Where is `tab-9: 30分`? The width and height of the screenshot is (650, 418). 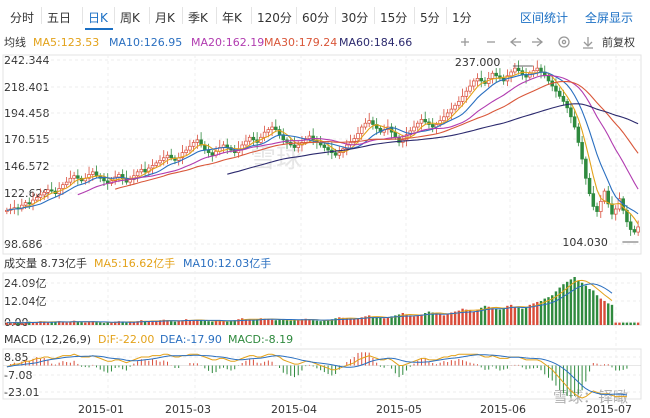 tab-9: 30分 is located at coordinates (355, 18).